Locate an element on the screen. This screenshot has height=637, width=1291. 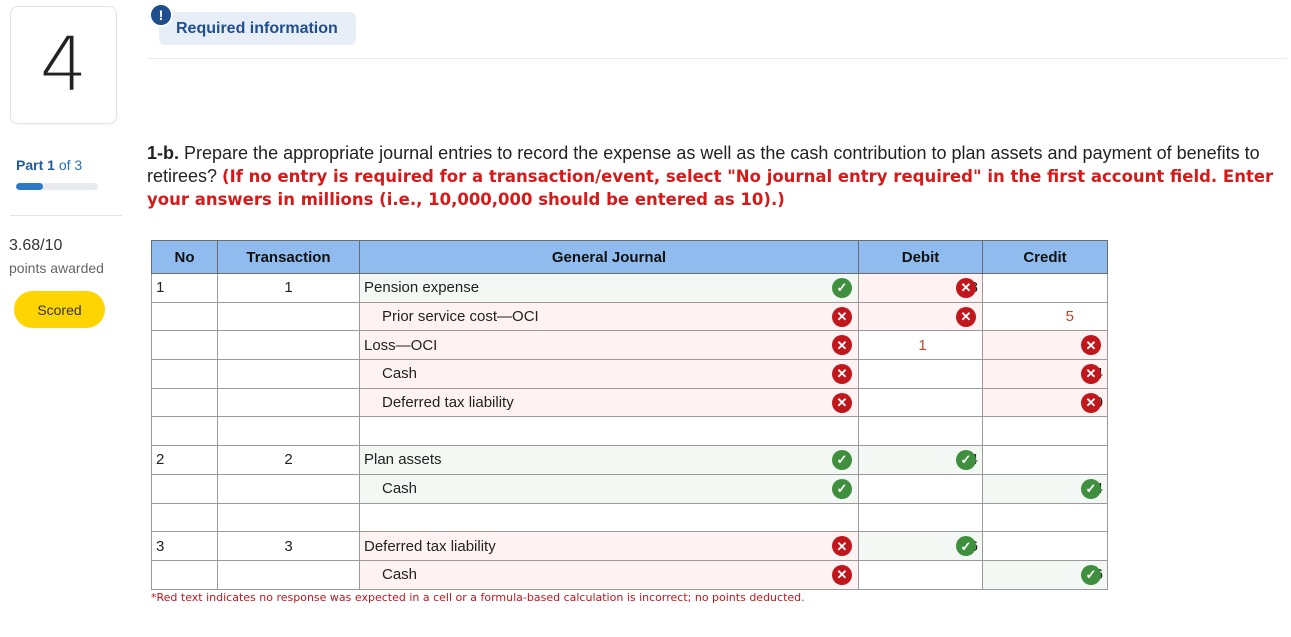
cell-credit: 44✕ is located at coordinates (1045, 374).